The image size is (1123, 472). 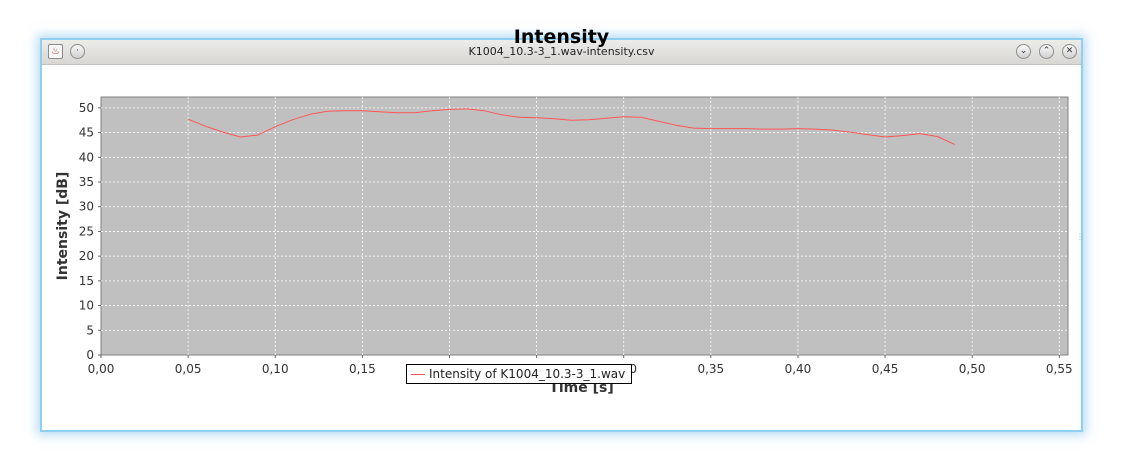 I want to click on menu-button: ·, so click(x=77, y=51).